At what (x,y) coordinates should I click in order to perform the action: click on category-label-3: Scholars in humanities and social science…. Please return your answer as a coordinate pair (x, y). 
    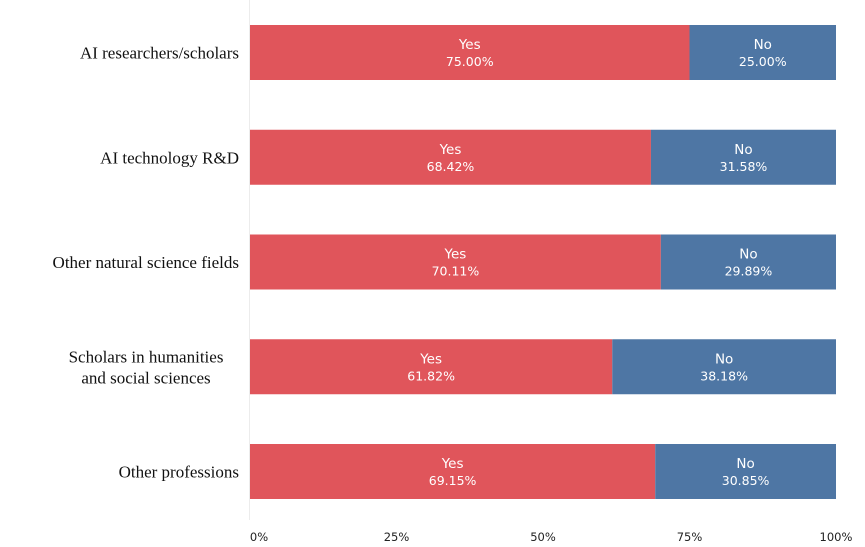
    Looking at the image, I should click on (146, 367).